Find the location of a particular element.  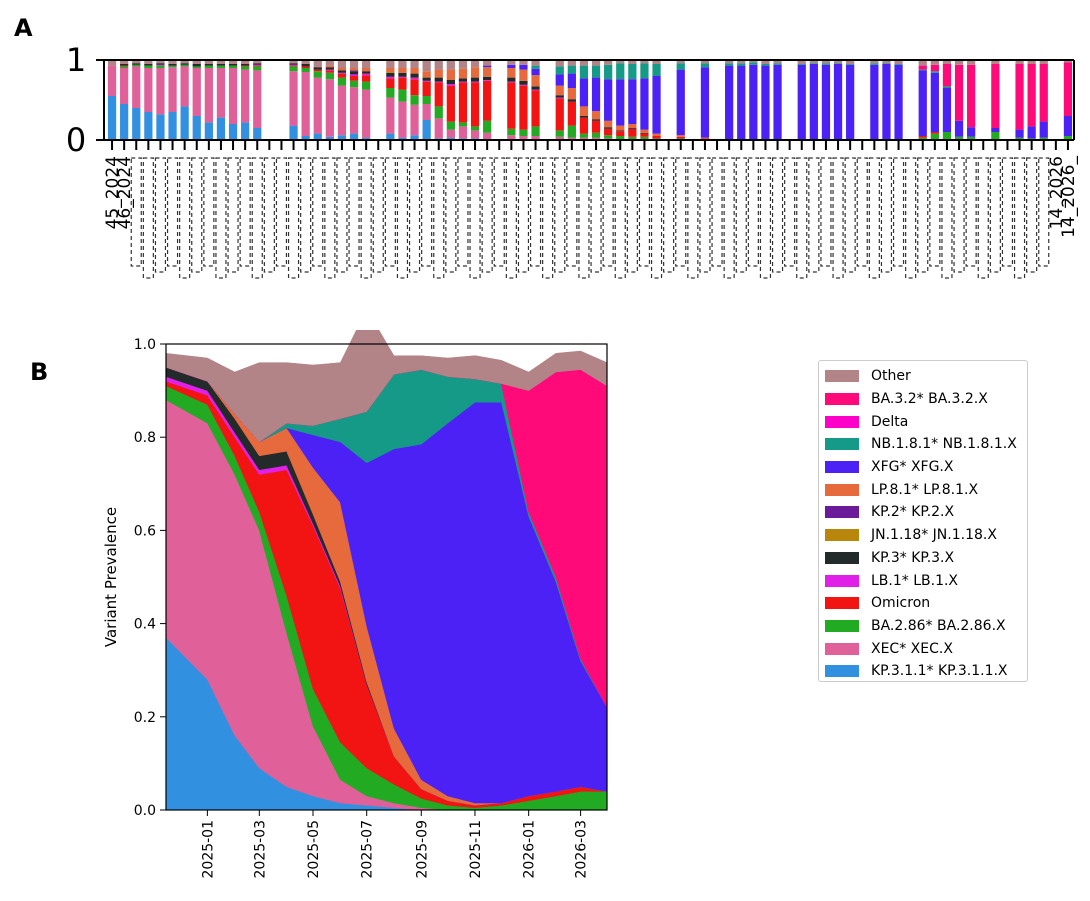

y-tick-label: 0.8 is located at coordinates (145, 438).